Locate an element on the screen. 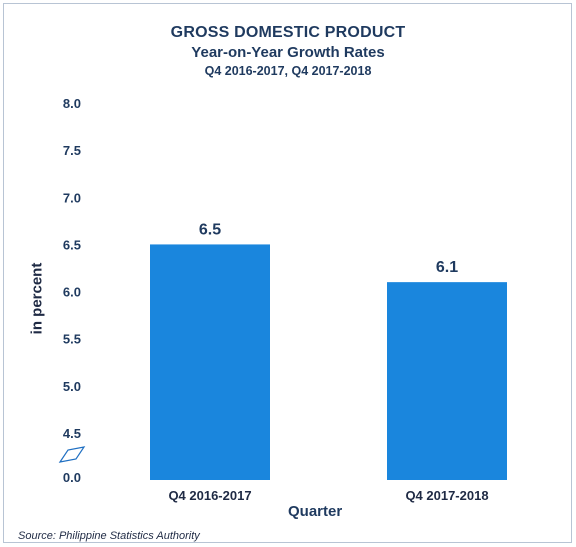 This screenshot has width=576, height=547. y-tick-label: 7.5 is located at coordinates (72, 150).